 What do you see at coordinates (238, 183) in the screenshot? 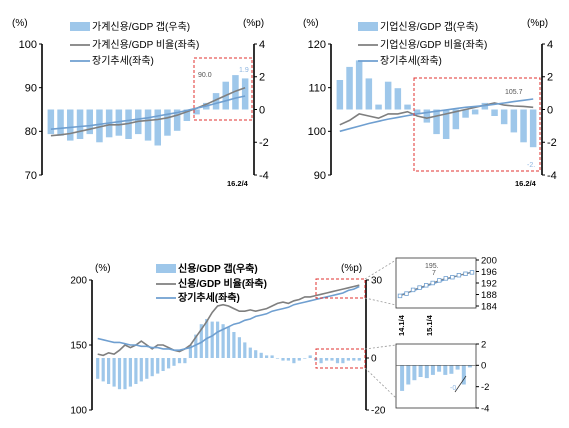
I see `household-x-end-label: 16.2/4` at bounding box center [238, 183].